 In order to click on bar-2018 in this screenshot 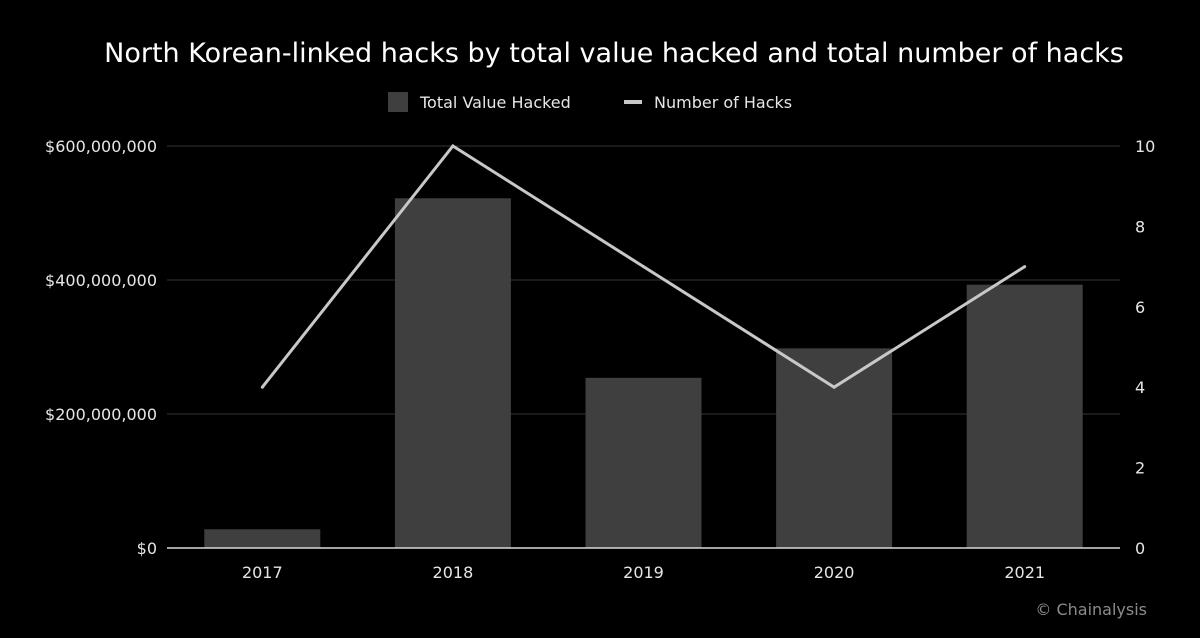, I will do `click(452, 373)`.